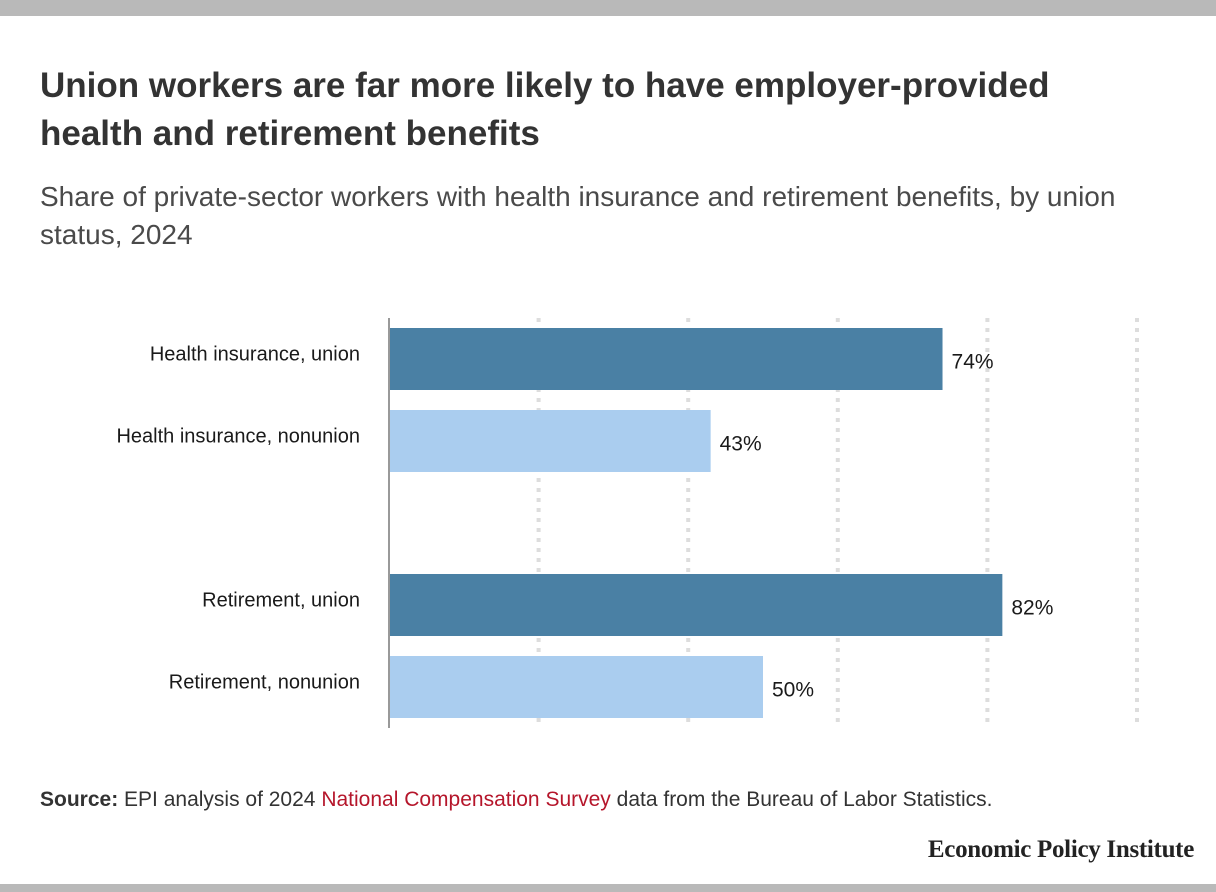  I want to click on value-label-3: 50%, so click(793, 690).